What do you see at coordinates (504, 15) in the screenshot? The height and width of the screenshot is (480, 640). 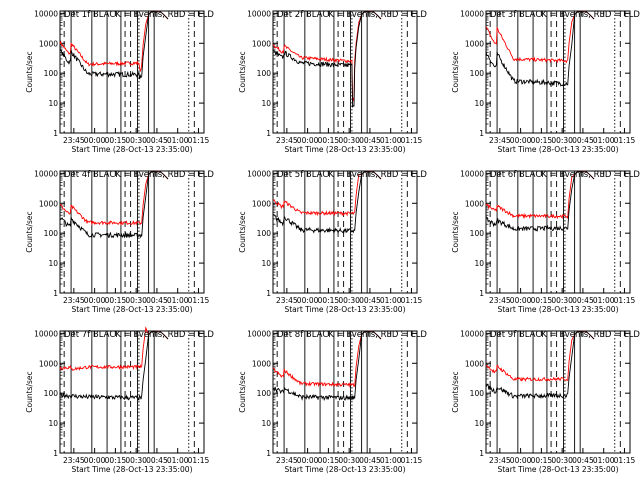 I see `title-detector: Det 3f` at bounding box center [504, 15].